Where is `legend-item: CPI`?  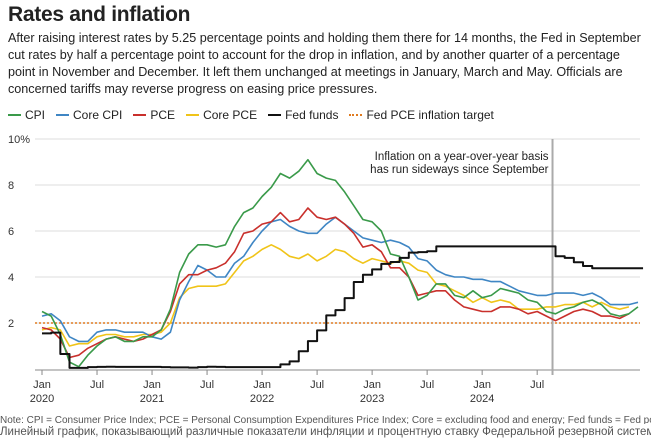 legend-item: CPI is located at coordinates (26, 115).